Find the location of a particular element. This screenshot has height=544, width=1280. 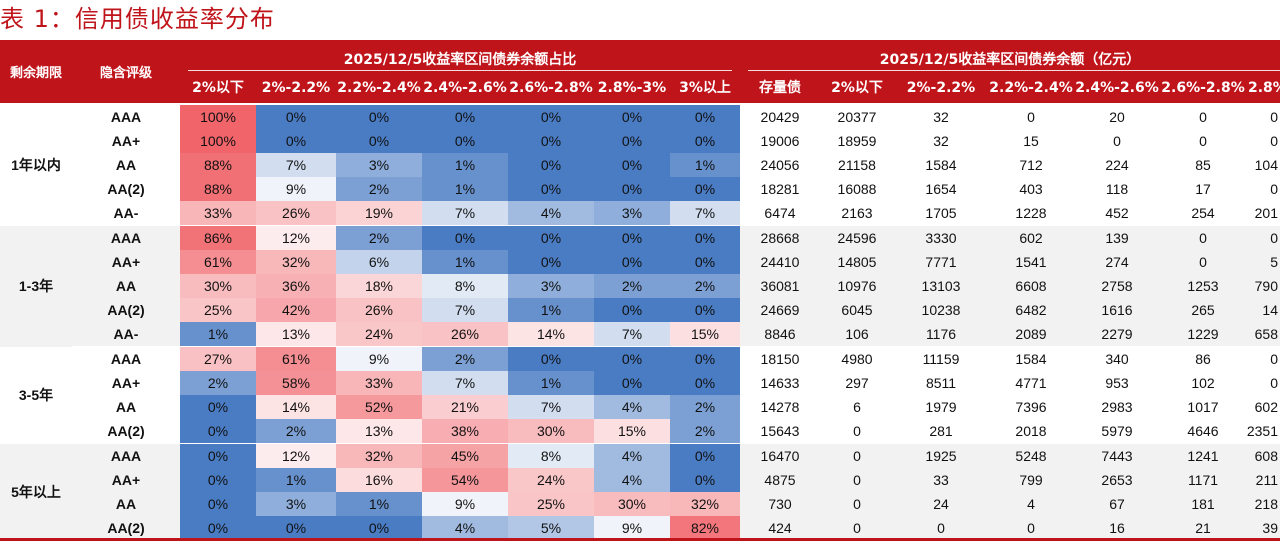

share-cell: 24% is located at coordinates (551, 480).